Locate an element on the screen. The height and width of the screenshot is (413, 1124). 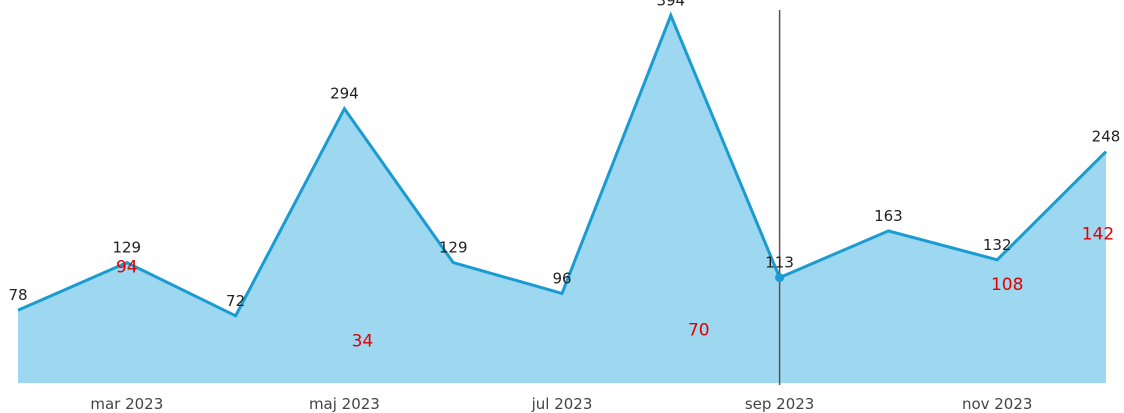
annotation-label: 70 is located at coordinates (699, 330).